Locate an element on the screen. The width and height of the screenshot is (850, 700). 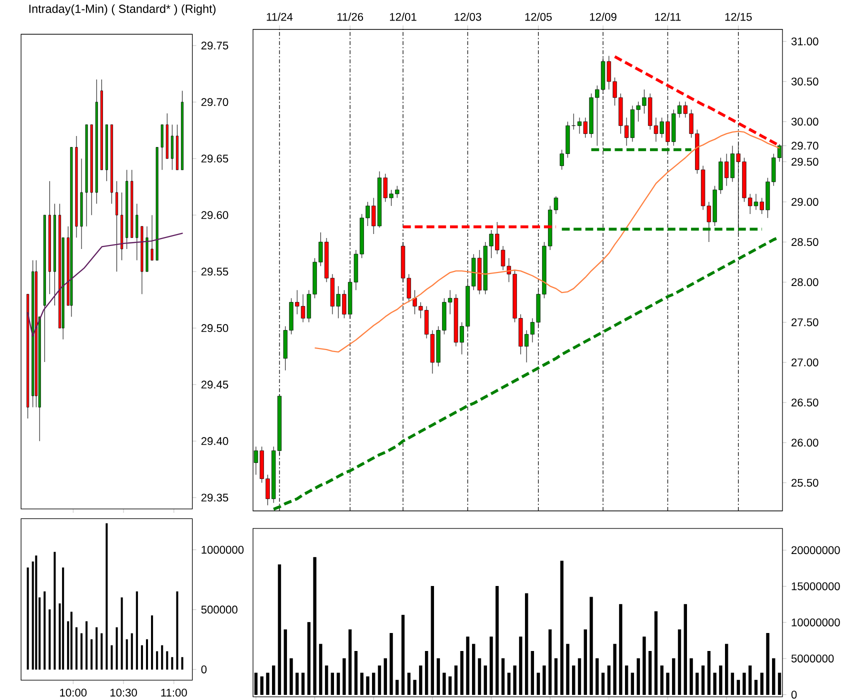
y-tick-label: 27.00 is located at coordinates (805, 362).